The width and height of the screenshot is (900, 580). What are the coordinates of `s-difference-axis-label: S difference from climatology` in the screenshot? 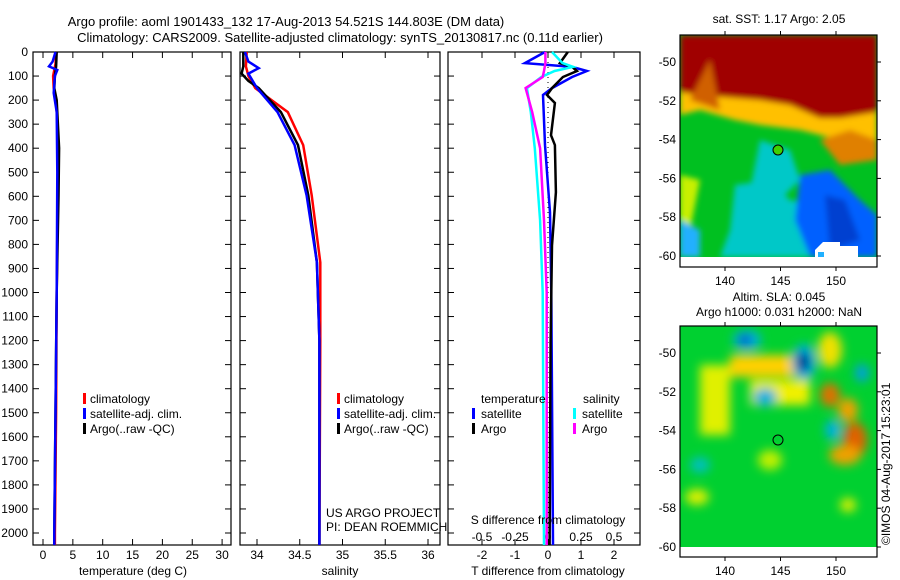 It's located at (548, 520).